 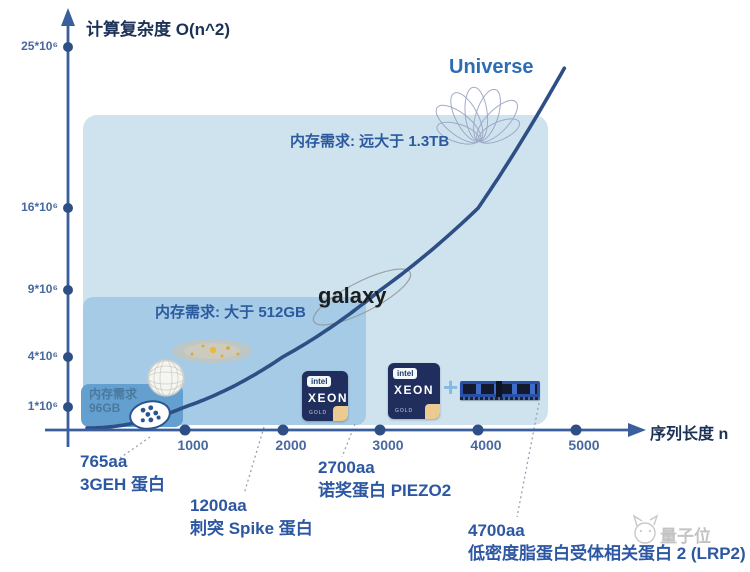 What do you see at coordinates (42, 356) in the screenshot?
I see `y-tick-4e6: 4*10⁶` at bounding box center [42, 356].